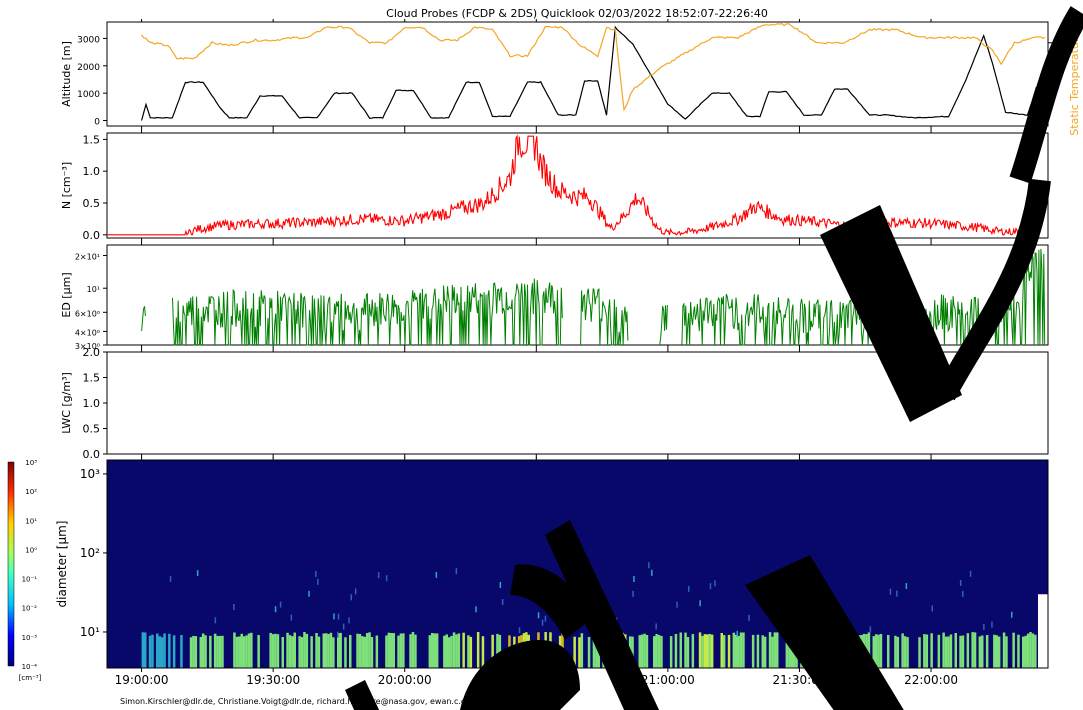  What do you see at coordinates (66, 74) in the screenshot?
I see `y-axis-label: Altitude [m]` at bounding box center [66, 74].